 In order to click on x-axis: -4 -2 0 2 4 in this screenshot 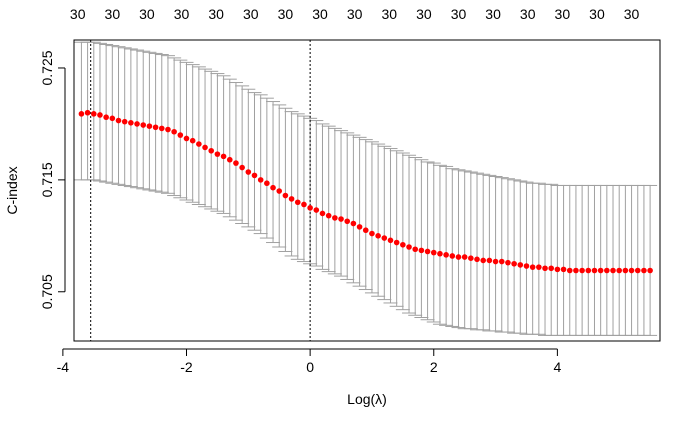, I will do `click(309, 361)`.